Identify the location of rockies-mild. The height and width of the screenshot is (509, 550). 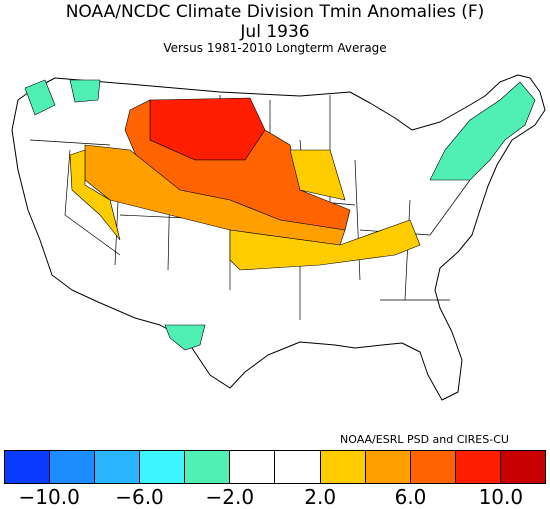
(215, 195).